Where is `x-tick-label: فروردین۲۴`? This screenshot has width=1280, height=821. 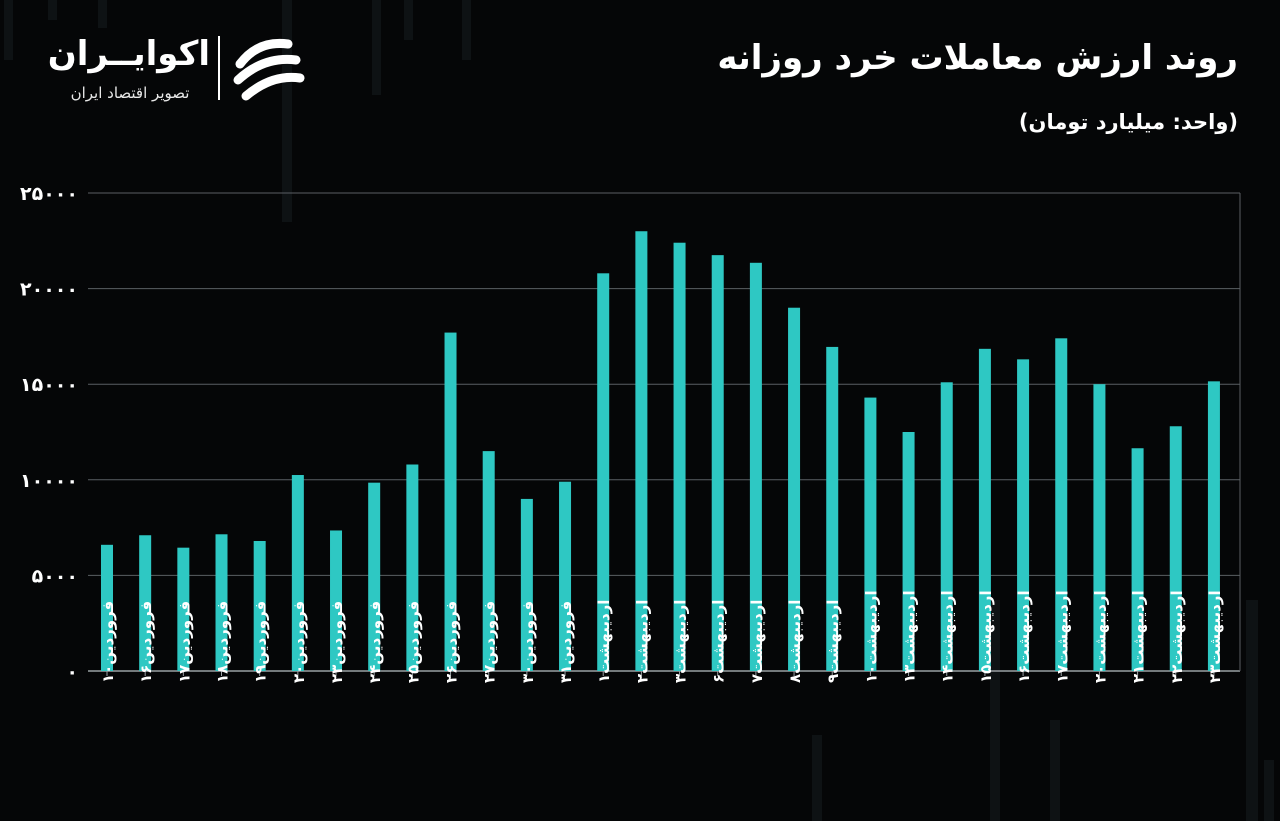
x-tick-label: فروردین۲۴ is located at coordinates (375, 642).